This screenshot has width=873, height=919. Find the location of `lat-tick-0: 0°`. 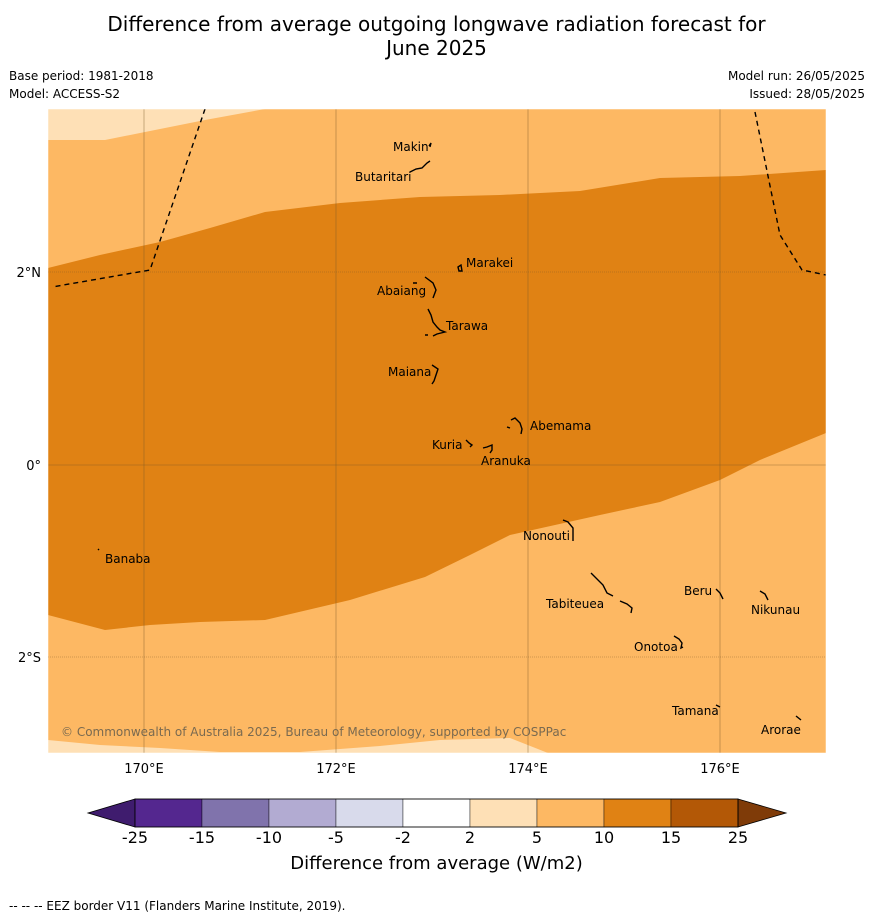

lat-tick-0: 0° is located at coordinates (33, 466).